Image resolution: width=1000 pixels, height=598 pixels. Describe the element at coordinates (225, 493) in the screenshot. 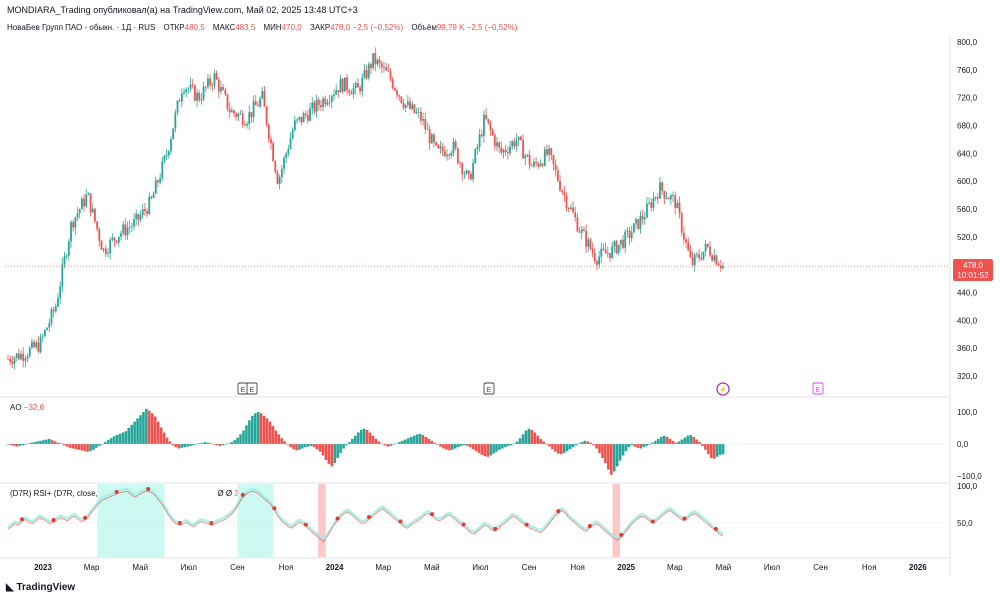

I see `rsi-markers: Ø Ø` at that location.